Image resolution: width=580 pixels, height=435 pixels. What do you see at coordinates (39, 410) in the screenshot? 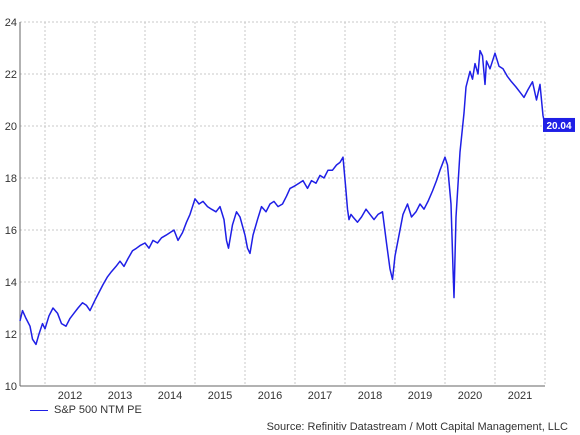
I see `legend-swatch` at bounding box center [39, 410].